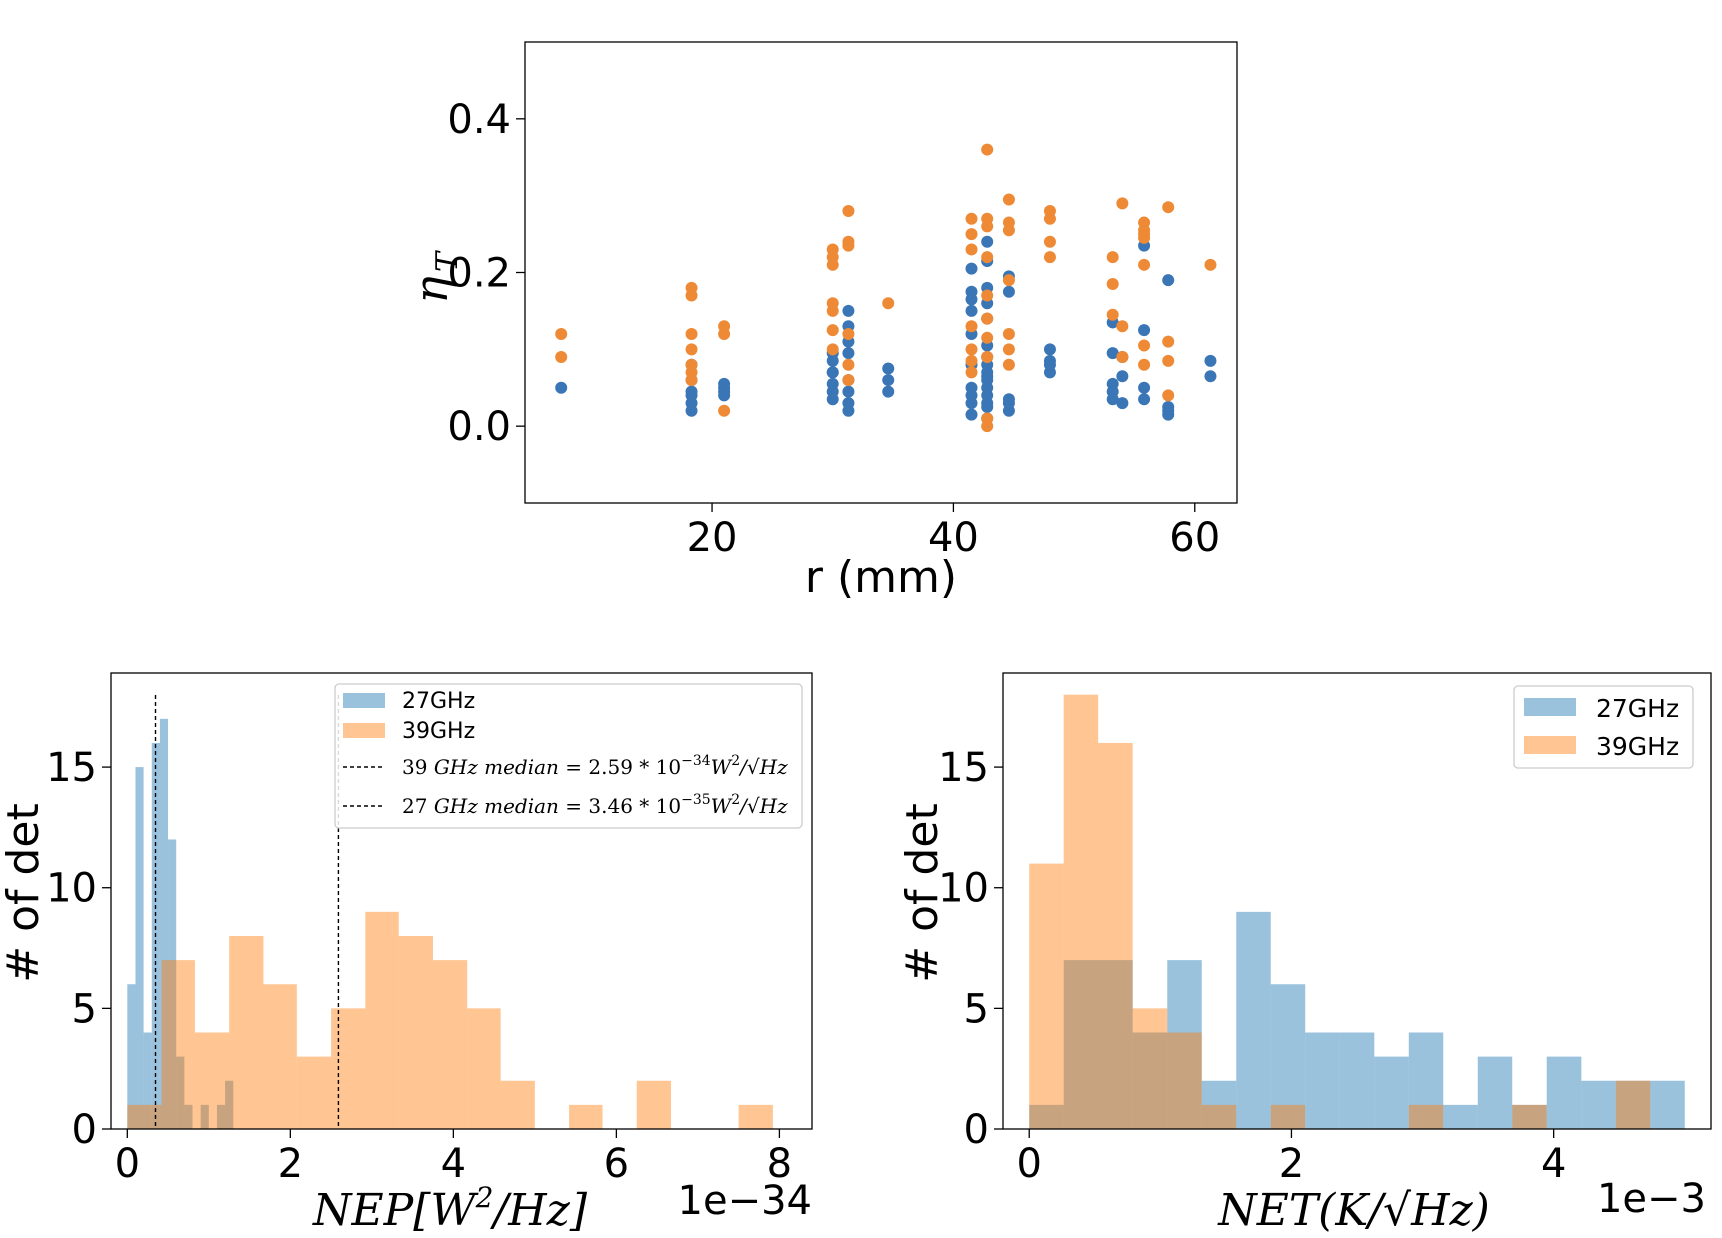  Describe the element at coordinates (479, 427) in the screenshot. I see `scatter-ytick-label: 0.0` at that location.